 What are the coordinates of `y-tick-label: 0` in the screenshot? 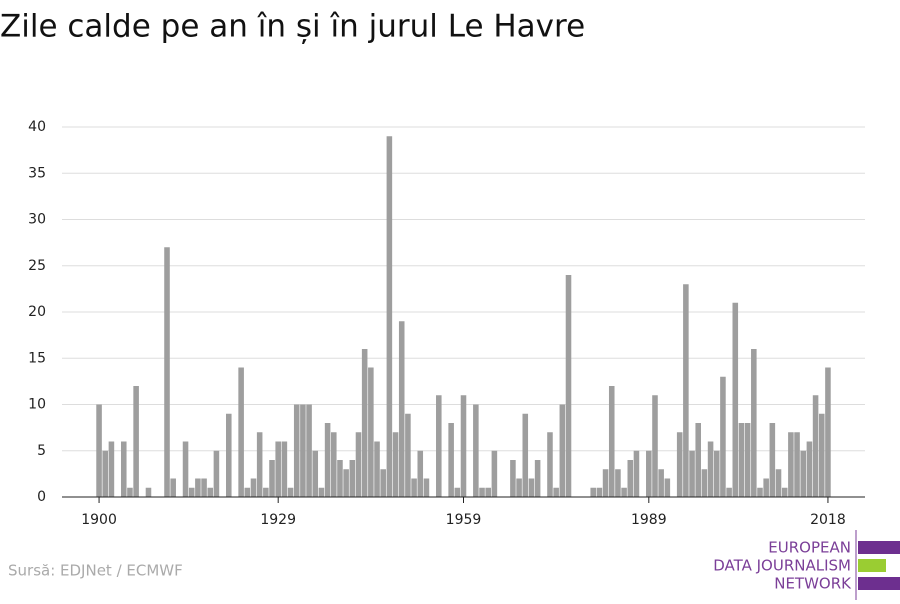 It's located at (41, 497).